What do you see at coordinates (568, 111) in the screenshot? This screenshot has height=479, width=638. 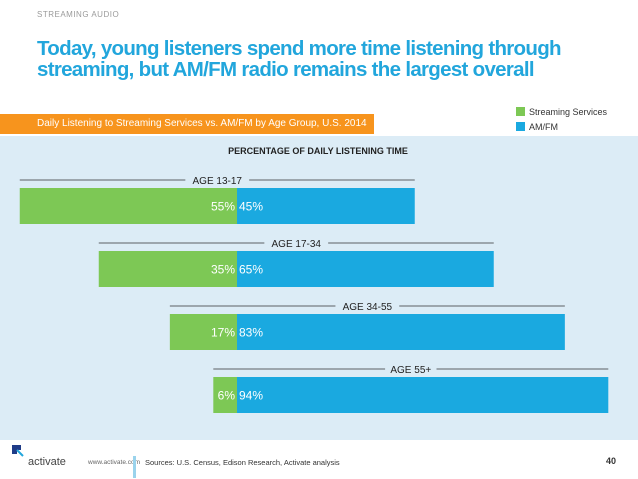 I see `legend-label-streaming: Streaming Services` at bounding box center [568, 111].